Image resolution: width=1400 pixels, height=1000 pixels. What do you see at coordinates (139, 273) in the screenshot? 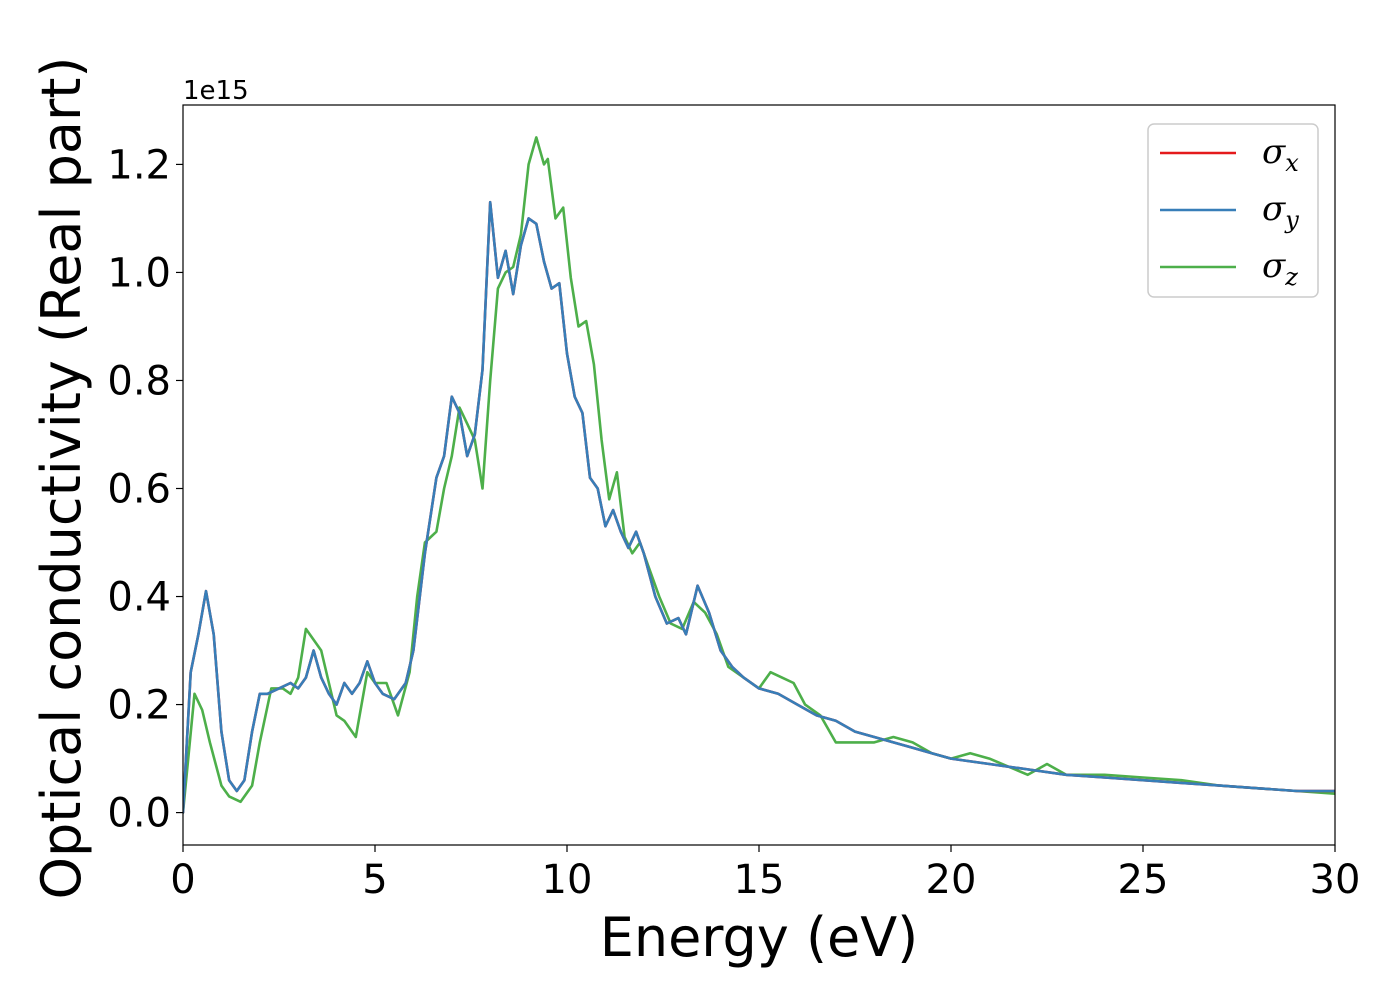
I see `y-tick-label: 1.0` at bounding box center [139, 273].